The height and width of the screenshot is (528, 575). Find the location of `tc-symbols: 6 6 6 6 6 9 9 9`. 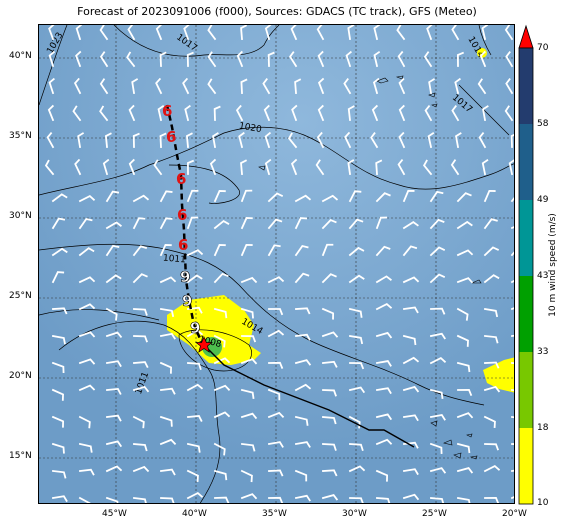

tc-symbols: 6 6 6 6 6 9 9 9 is located at coordinates (188, 227).